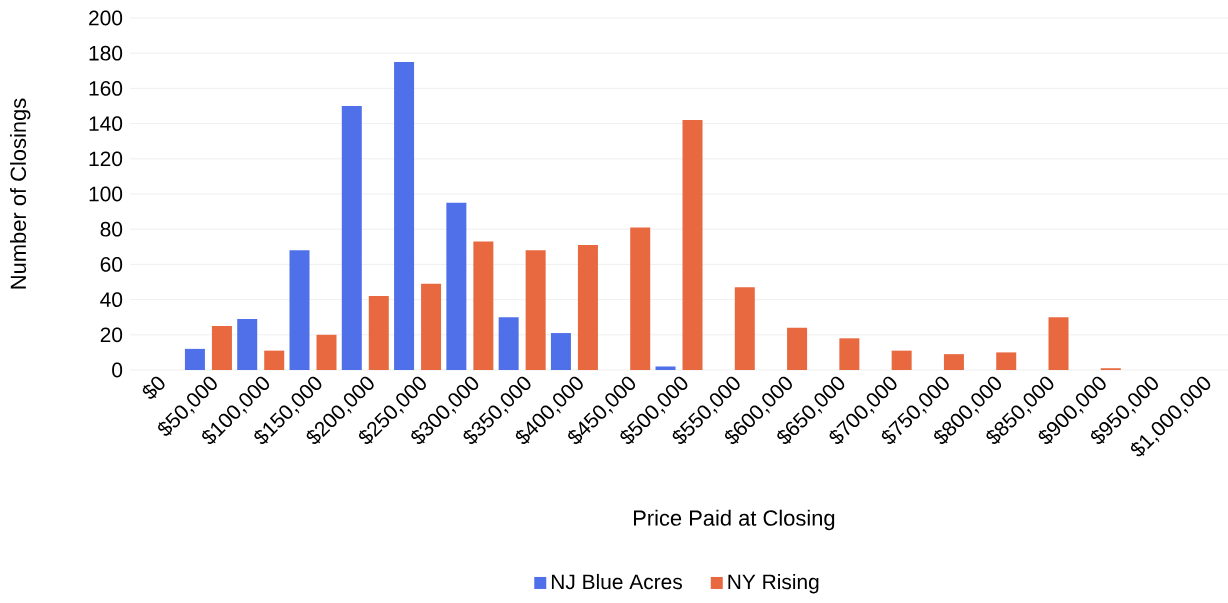 The height and width of the screenshot is (603, 1228). Describe the element at coordinates (111, 335) in the screenshot. I see `y-tick-label: 20` at that location.